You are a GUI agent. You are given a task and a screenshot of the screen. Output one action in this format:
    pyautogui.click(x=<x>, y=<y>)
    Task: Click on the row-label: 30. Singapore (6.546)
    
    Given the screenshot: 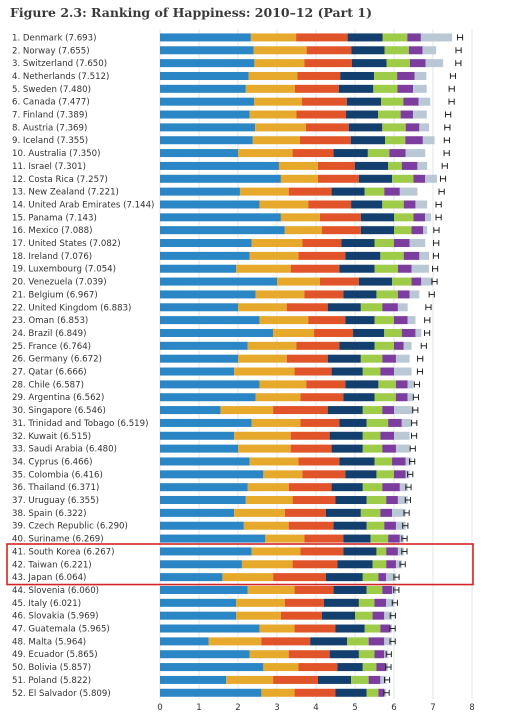 What is the action you would take?
    pyautogui.click(x=59, y=411)
    